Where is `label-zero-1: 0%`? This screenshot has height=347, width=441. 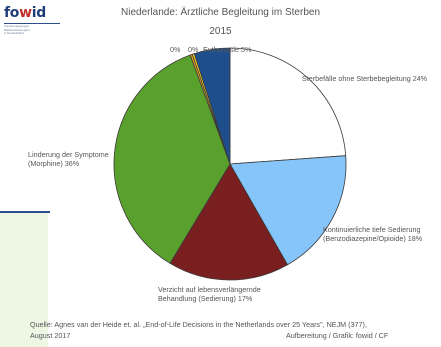
label-zero-1: 0% is located at coordinates (175, 49).